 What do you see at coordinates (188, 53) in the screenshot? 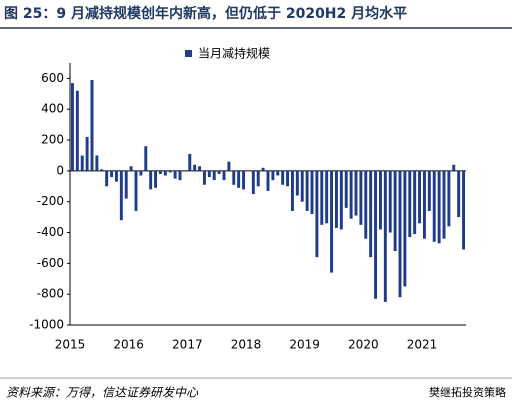
I see `legend-swatch` at bounding box center [188, 53].